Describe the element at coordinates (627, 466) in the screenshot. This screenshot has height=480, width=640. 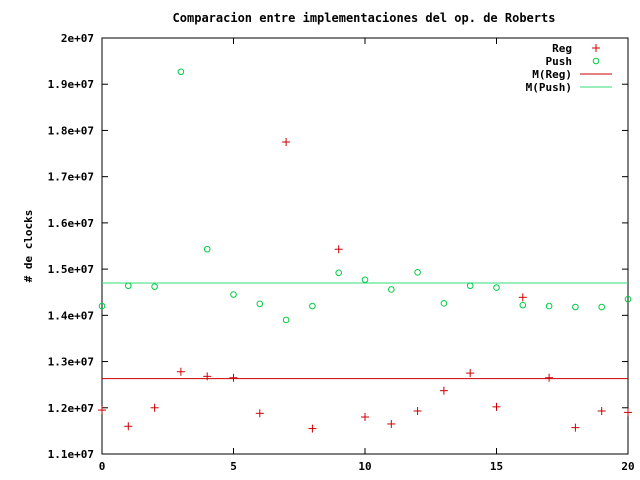
I see `x-tick-label: 20` at that location.